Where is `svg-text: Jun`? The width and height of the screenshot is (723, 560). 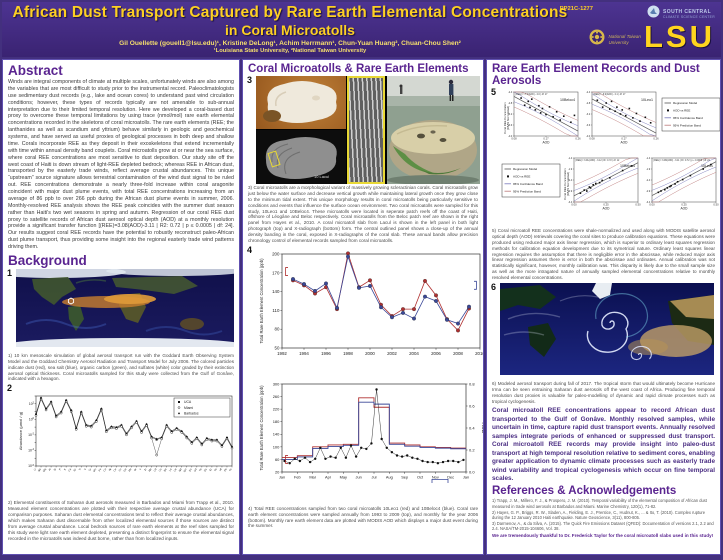 svg-text: Jun is located at coordinates (359, 476).